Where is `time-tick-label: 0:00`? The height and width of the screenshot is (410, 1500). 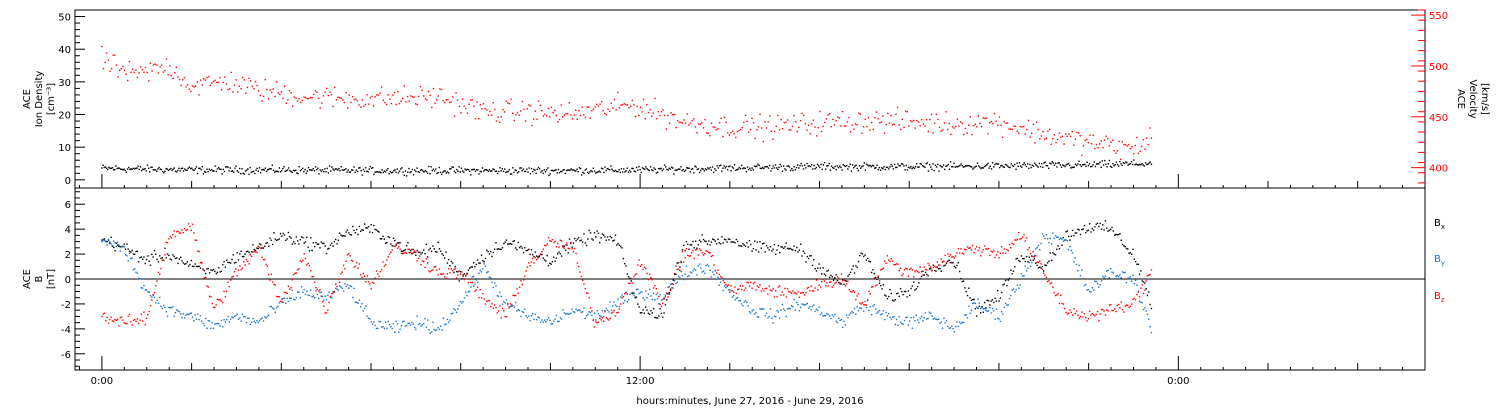
time-tick-label: 0:00 is located at coordinates (102, 381).